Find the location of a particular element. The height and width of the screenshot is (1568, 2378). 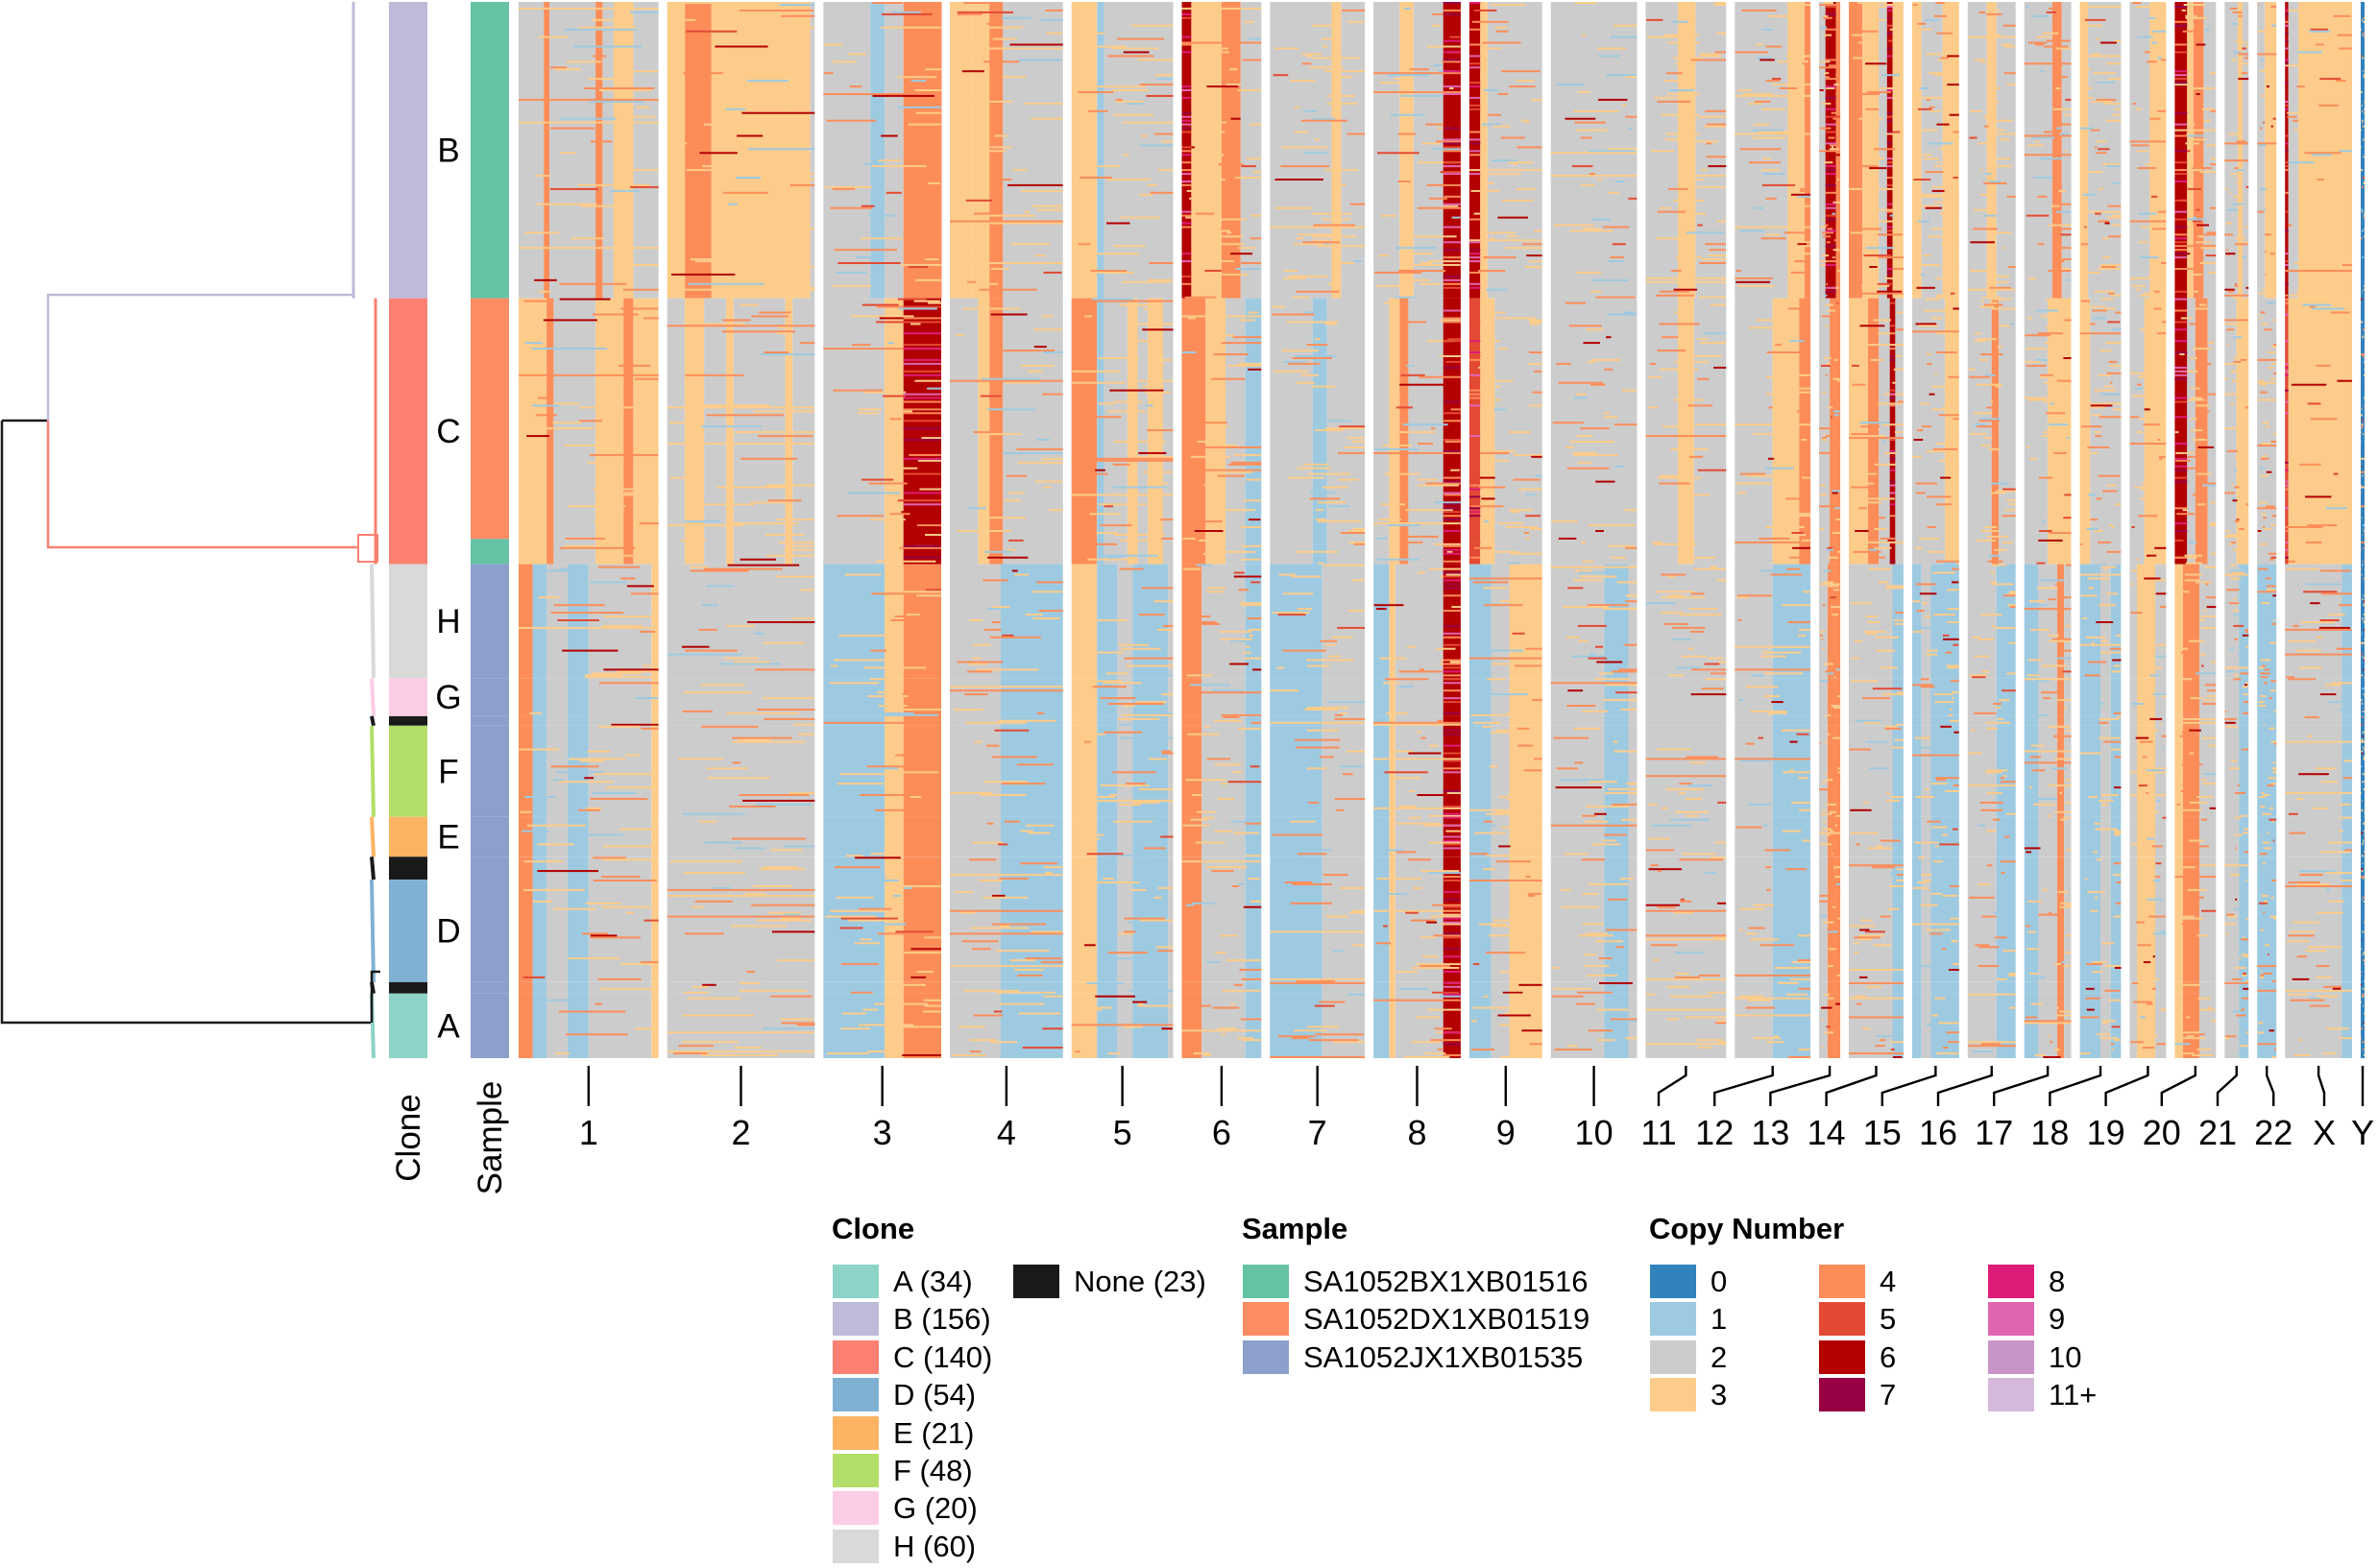

phylogenetic-tree is located at coordinates (190, 530).